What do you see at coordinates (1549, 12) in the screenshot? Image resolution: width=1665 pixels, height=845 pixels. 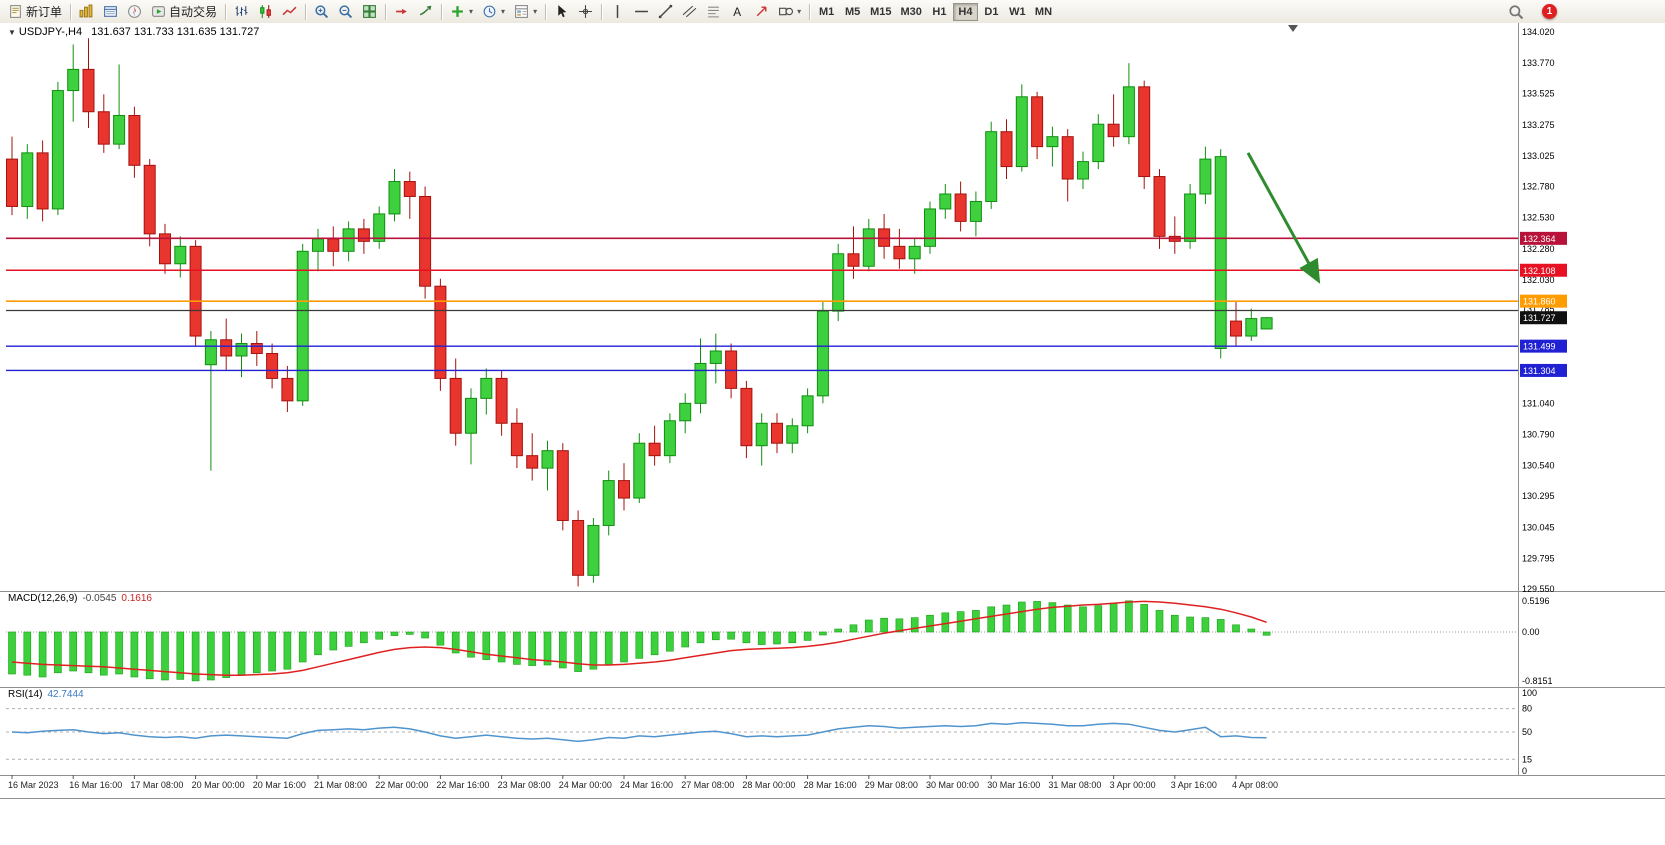 I see `notifications-button: 1` at bounding box center [1549, 12].